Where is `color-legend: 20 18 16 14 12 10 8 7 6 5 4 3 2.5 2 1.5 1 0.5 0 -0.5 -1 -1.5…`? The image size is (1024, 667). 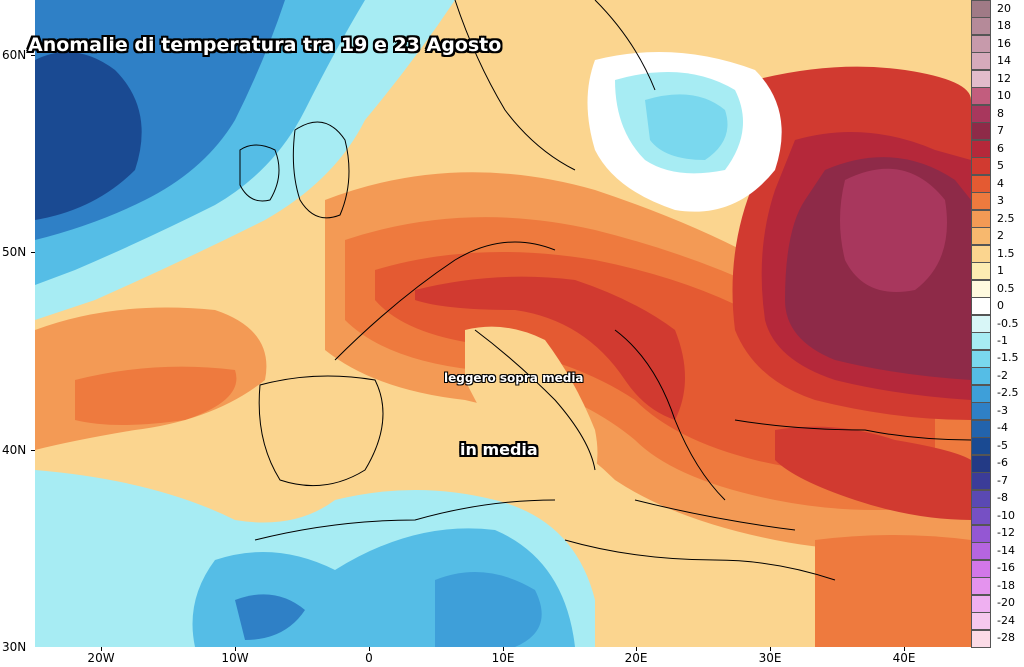 color-legend: 20 18 16 14 12 10 8 7 6 5 4 3 2.5 2 1.5 1 0.5 0 -0.5 -1 -1.5… is located at coordinates (997, 324).